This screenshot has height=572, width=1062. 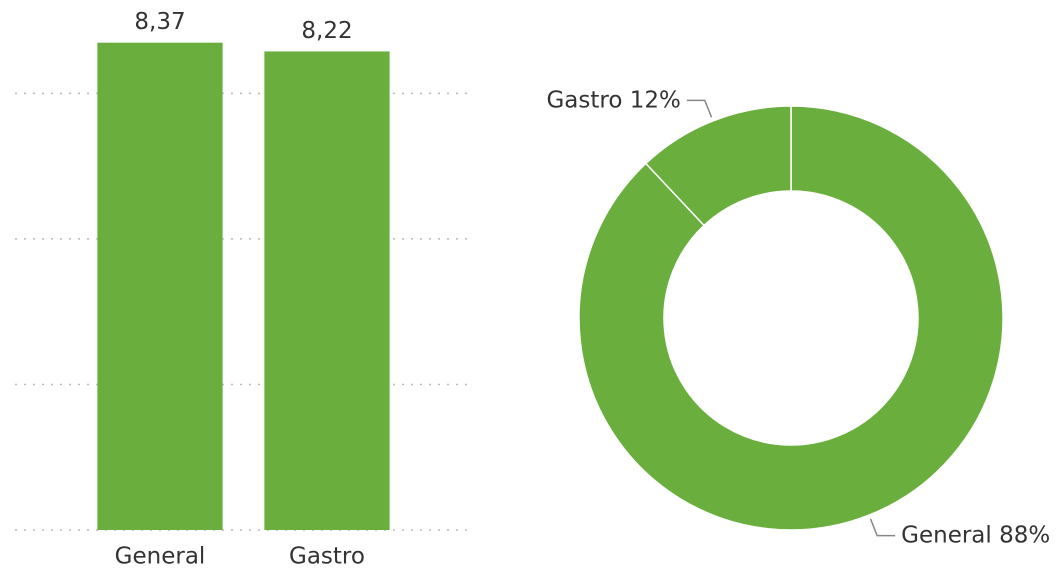 I want to click on slice-value: 88%, so click(x=1024, y=535).